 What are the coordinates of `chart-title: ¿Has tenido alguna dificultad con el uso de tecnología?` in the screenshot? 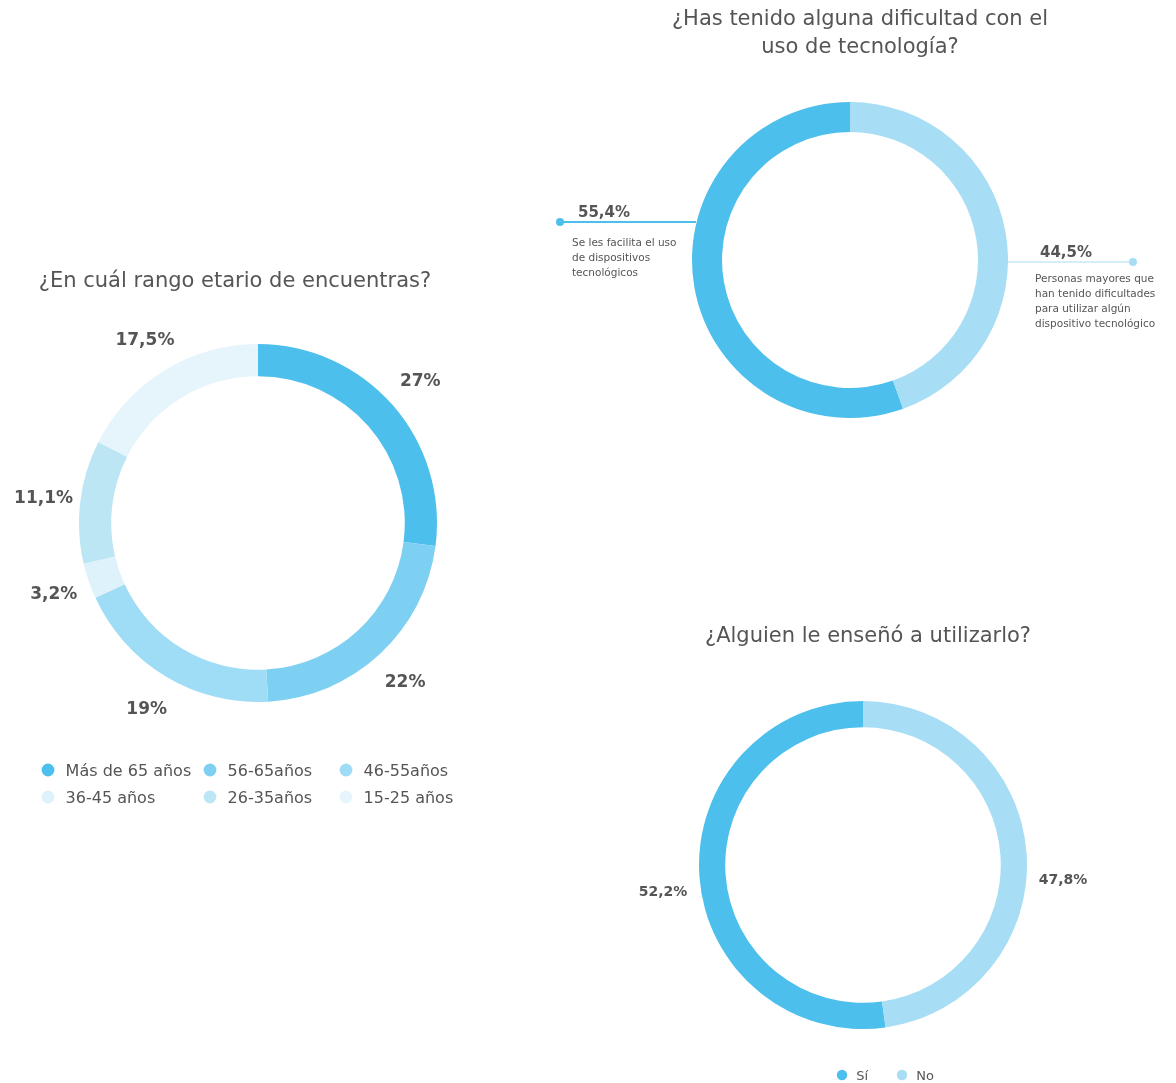 It's located at (860, 32).